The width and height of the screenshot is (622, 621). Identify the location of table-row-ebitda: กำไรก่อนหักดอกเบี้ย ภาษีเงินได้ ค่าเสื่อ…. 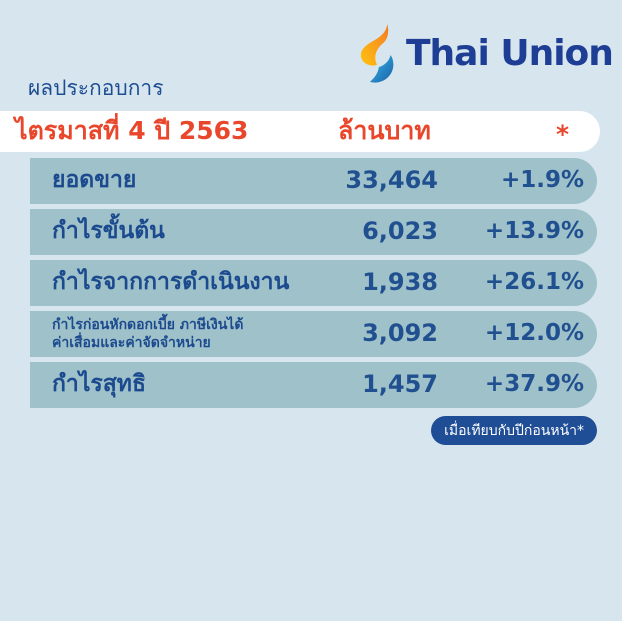
(313, 334).